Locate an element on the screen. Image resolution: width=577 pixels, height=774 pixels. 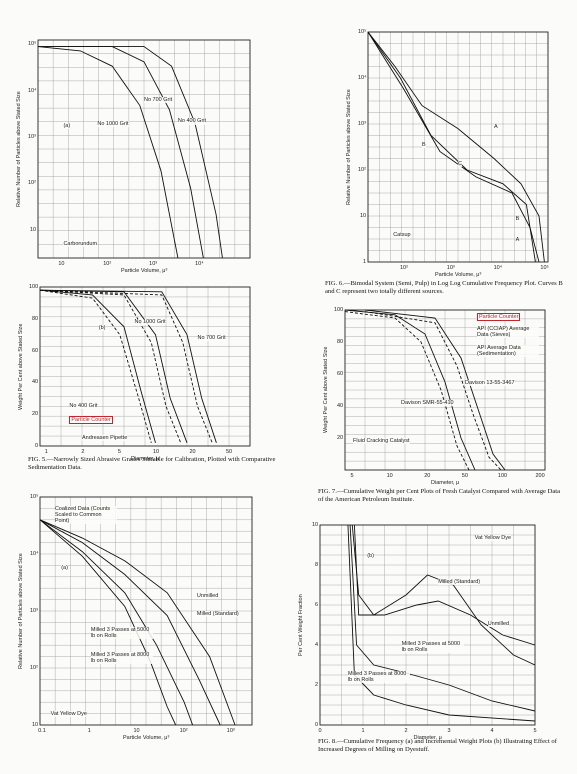
x-tick-label: 200 is located at coordinates (540, 476).